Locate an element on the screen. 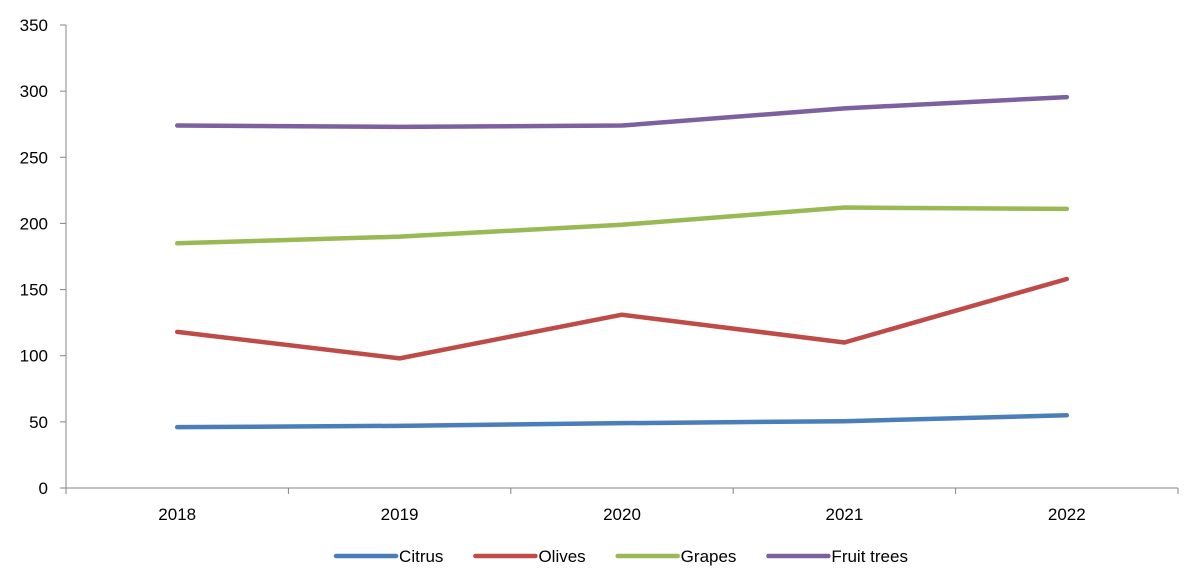  legend-label: Olives is located at coordinates (561, 556).